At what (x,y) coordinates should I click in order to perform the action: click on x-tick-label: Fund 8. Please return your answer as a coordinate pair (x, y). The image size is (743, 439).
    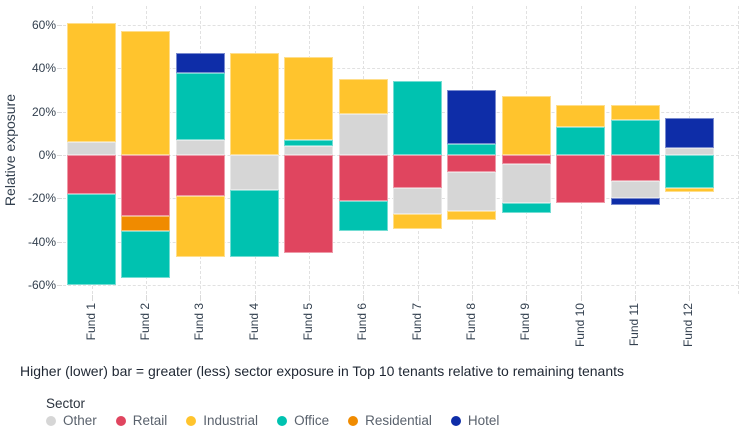
    Looking at the image, I should click on (470, 322).